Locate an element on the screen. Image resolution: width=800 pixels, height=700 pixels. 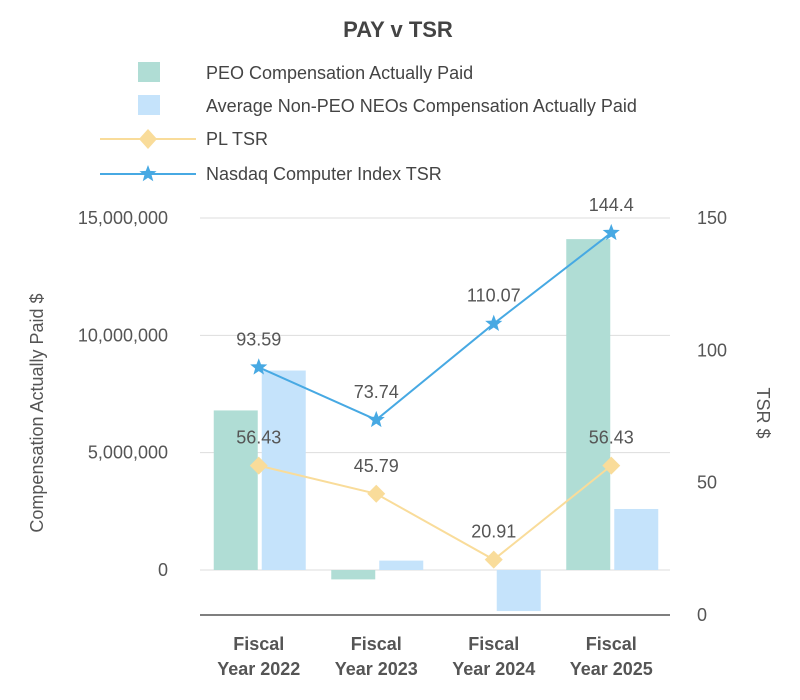
nasdaq-tsr-label: 110.07 is located at coordinates (494, 296).